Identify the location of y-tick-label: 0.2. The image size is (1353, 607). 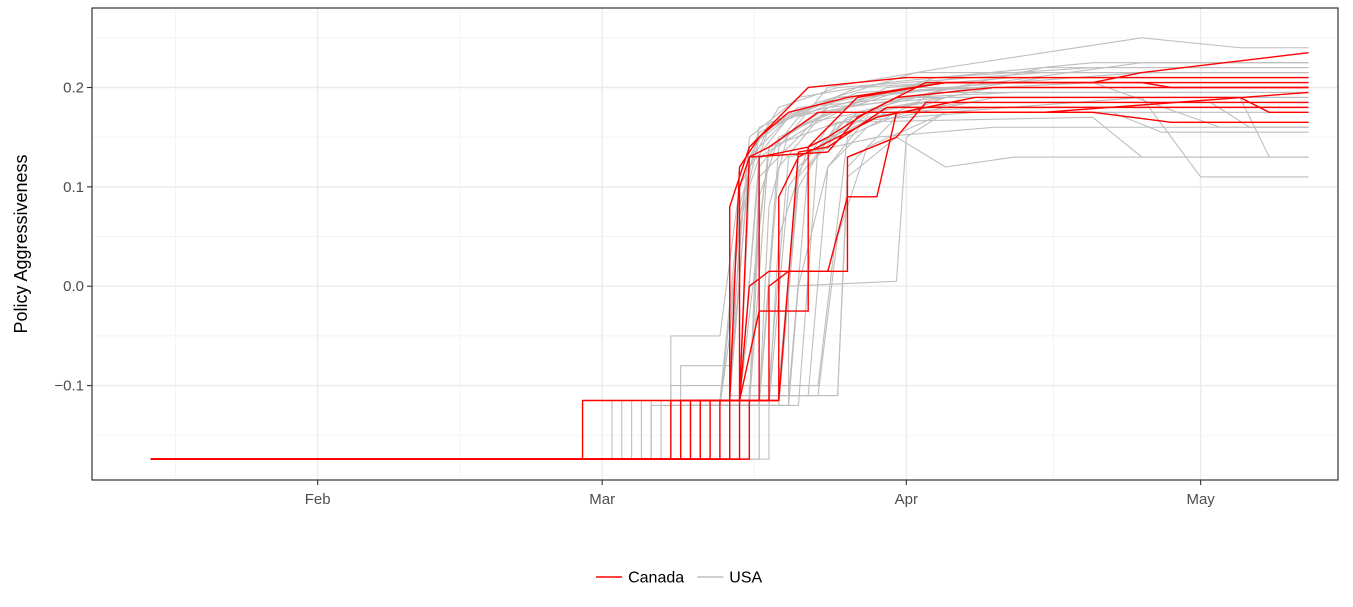
(73, 87).